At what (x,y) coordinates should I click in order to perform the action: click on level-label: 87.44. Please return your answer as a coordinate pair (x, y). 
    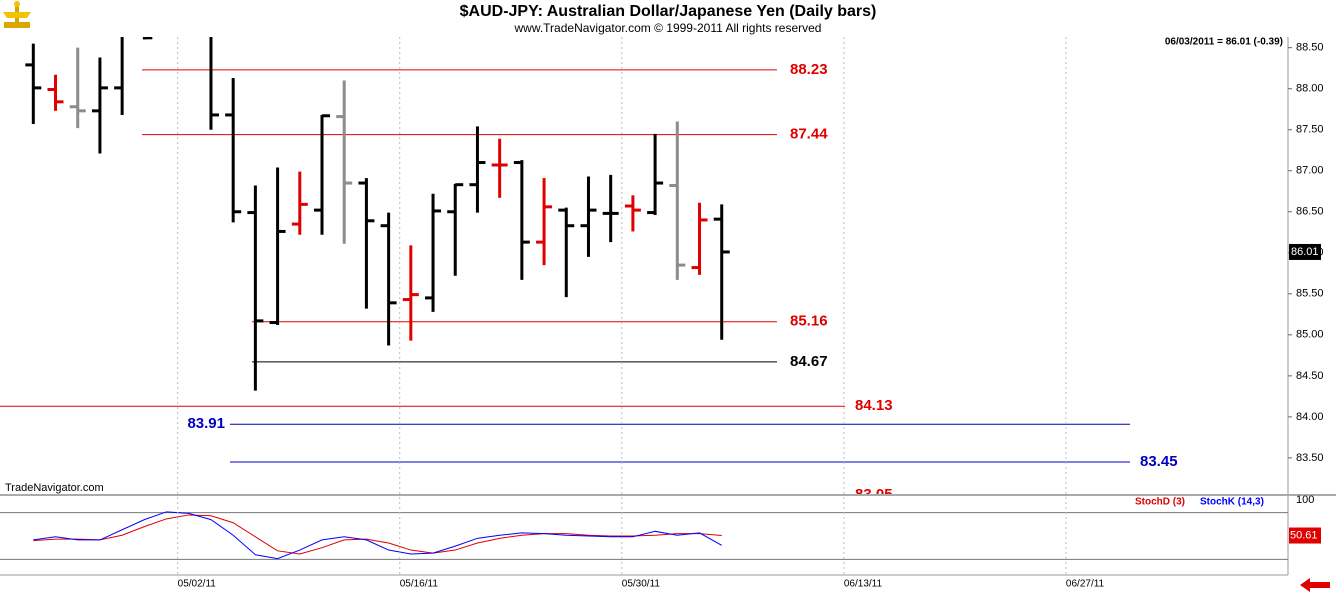
    Looking at the image, I should click on (809, 134).